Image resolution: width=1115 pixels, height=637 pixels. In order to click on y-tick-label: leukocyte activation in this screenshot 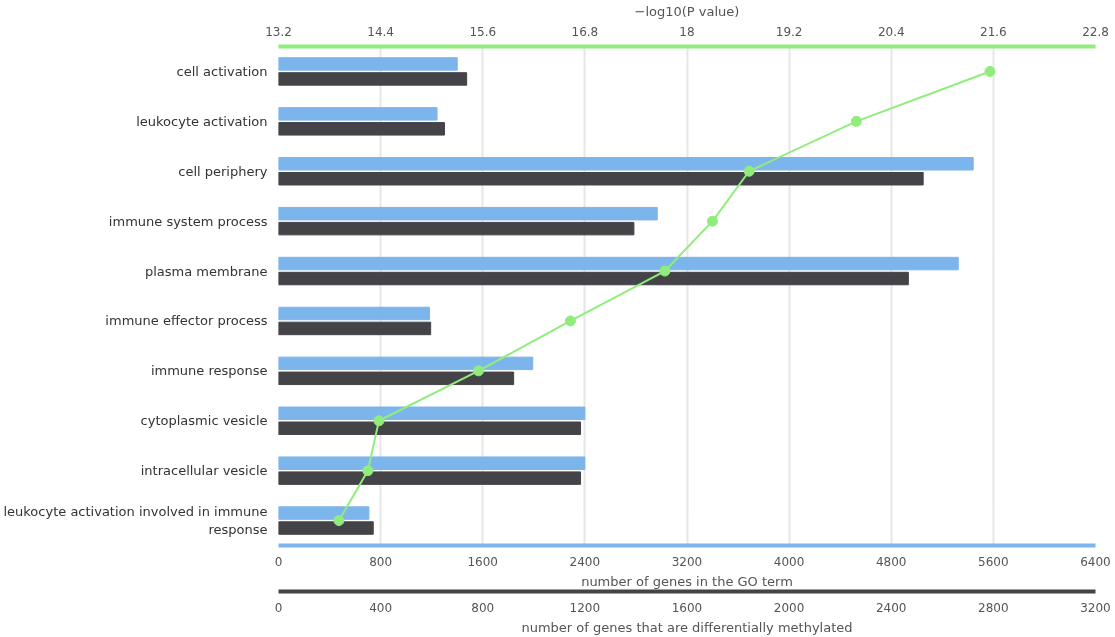, I will do `click(202, 121)`.